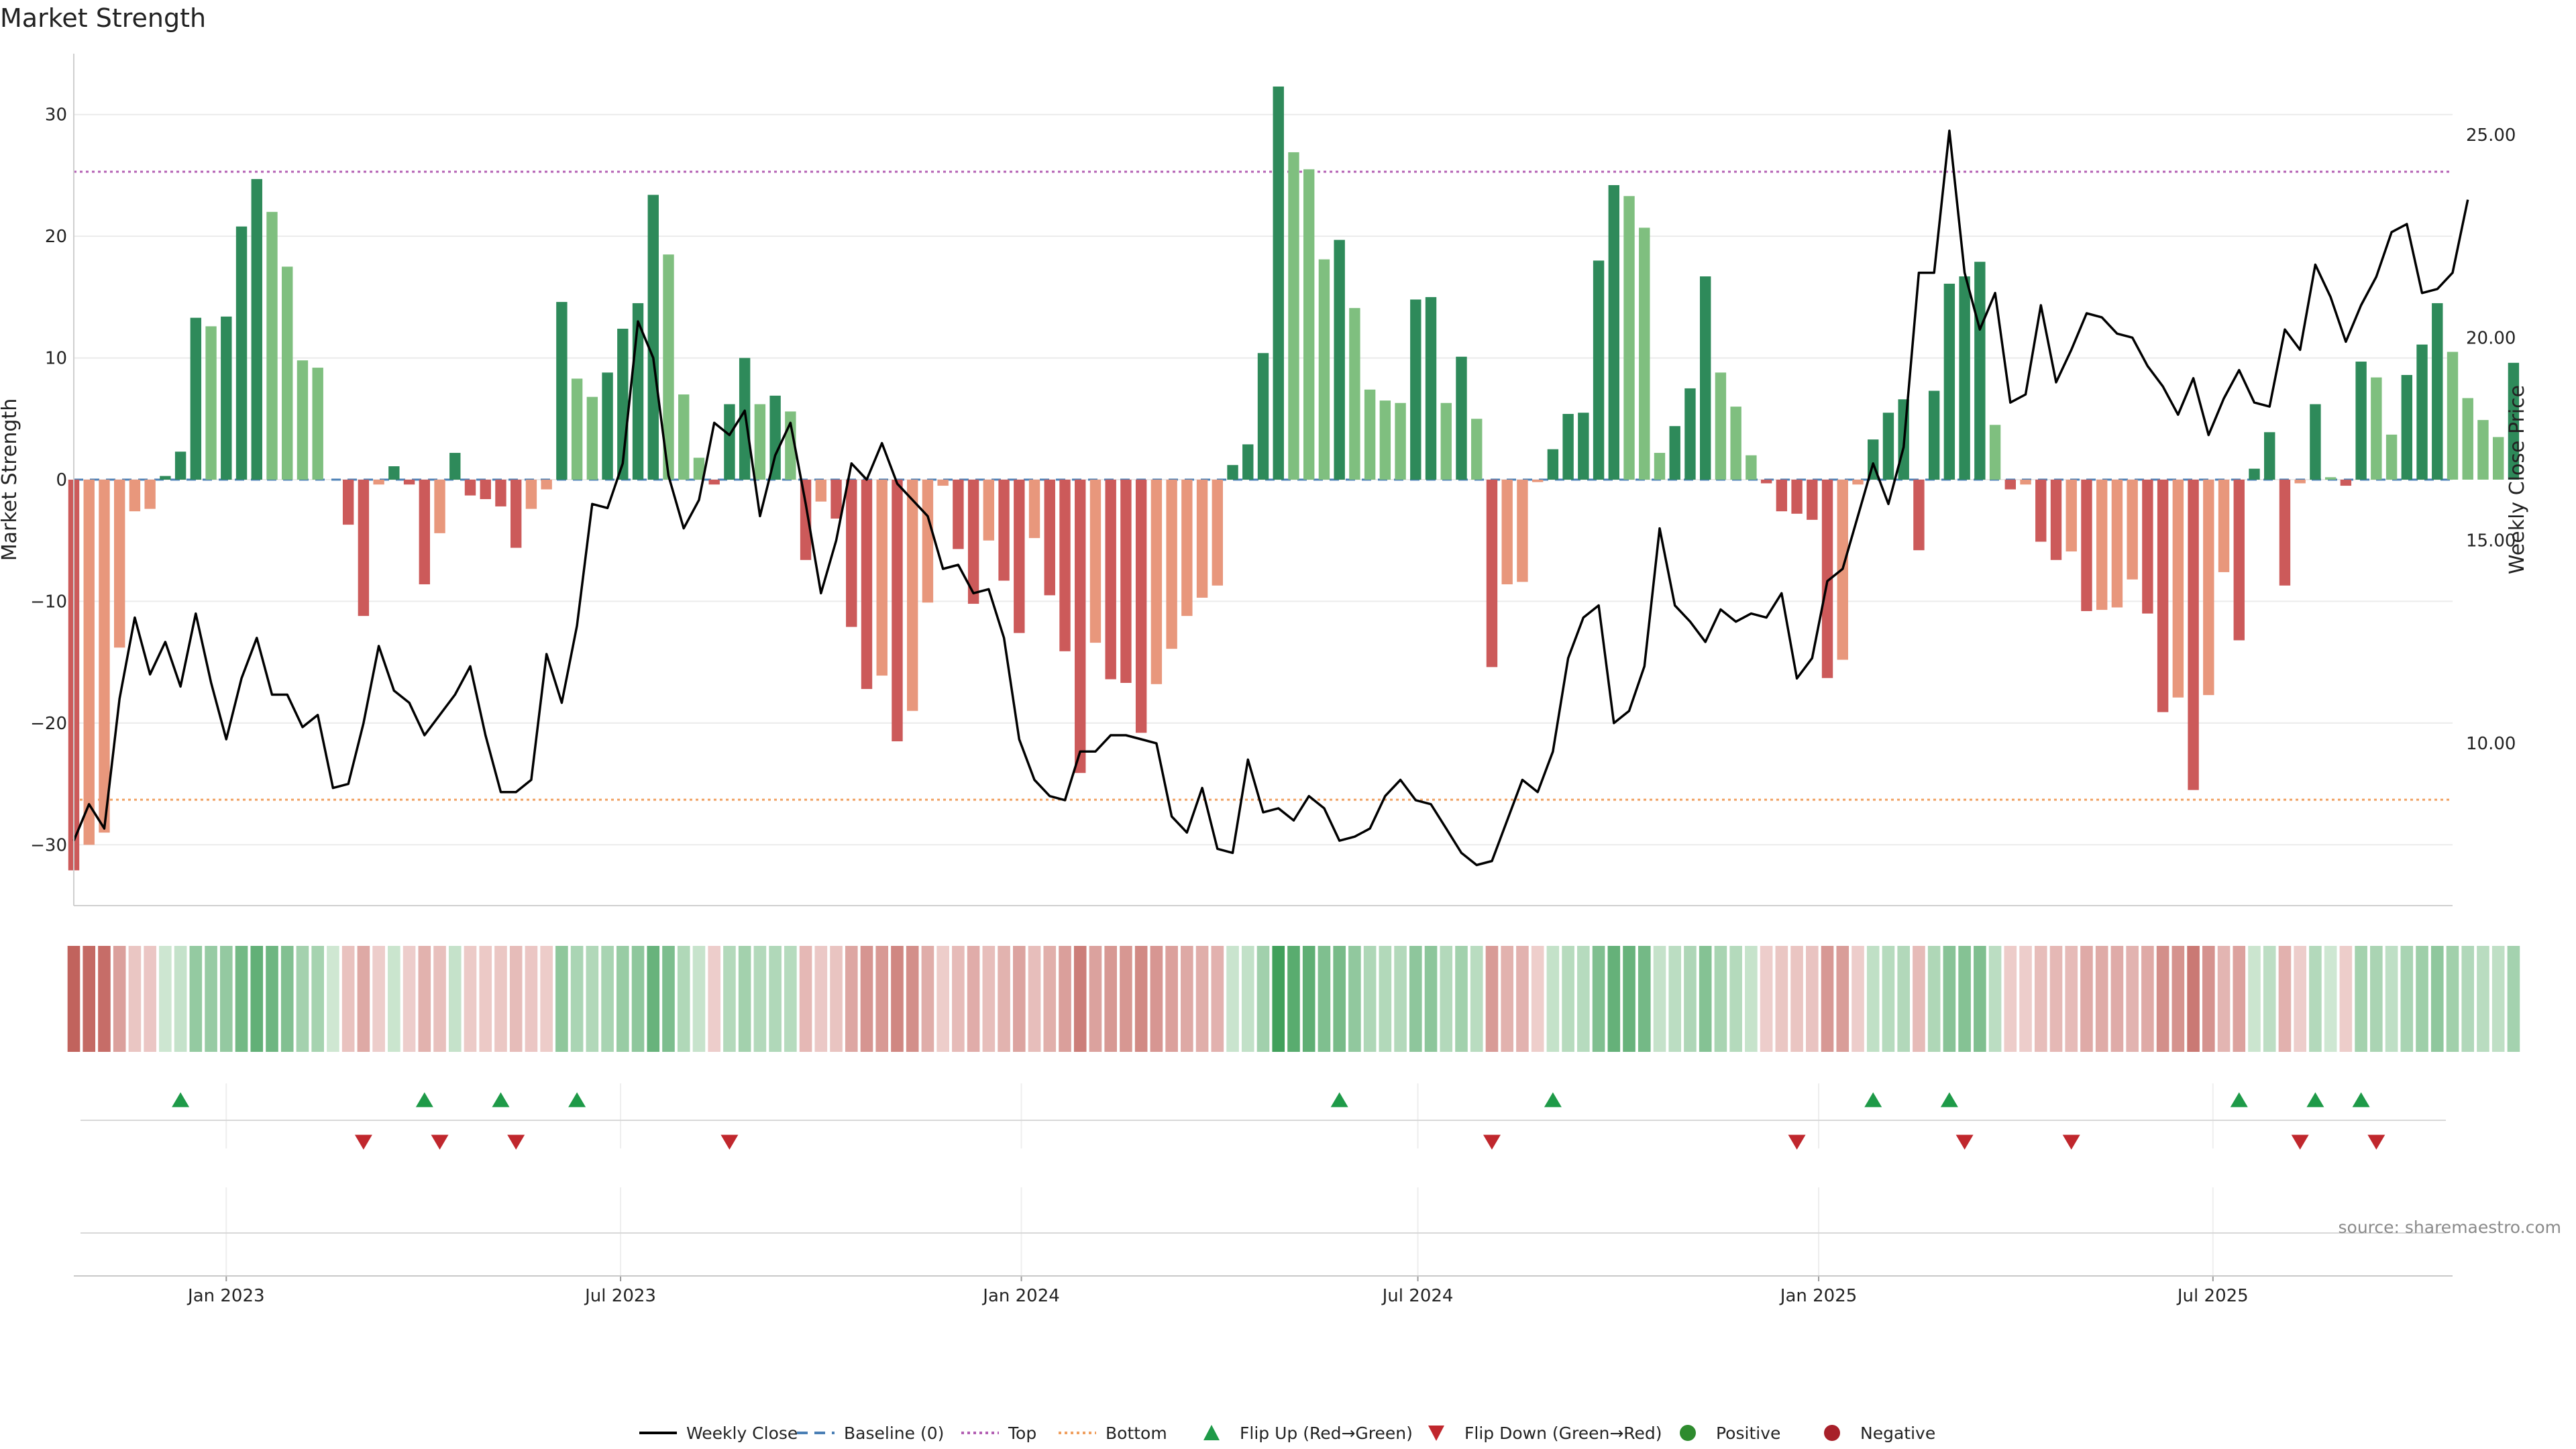  Describe the element at coordinates (2450, 1227) in the screenshot. I see `source-label: source: sharemaestro.com` at that location.